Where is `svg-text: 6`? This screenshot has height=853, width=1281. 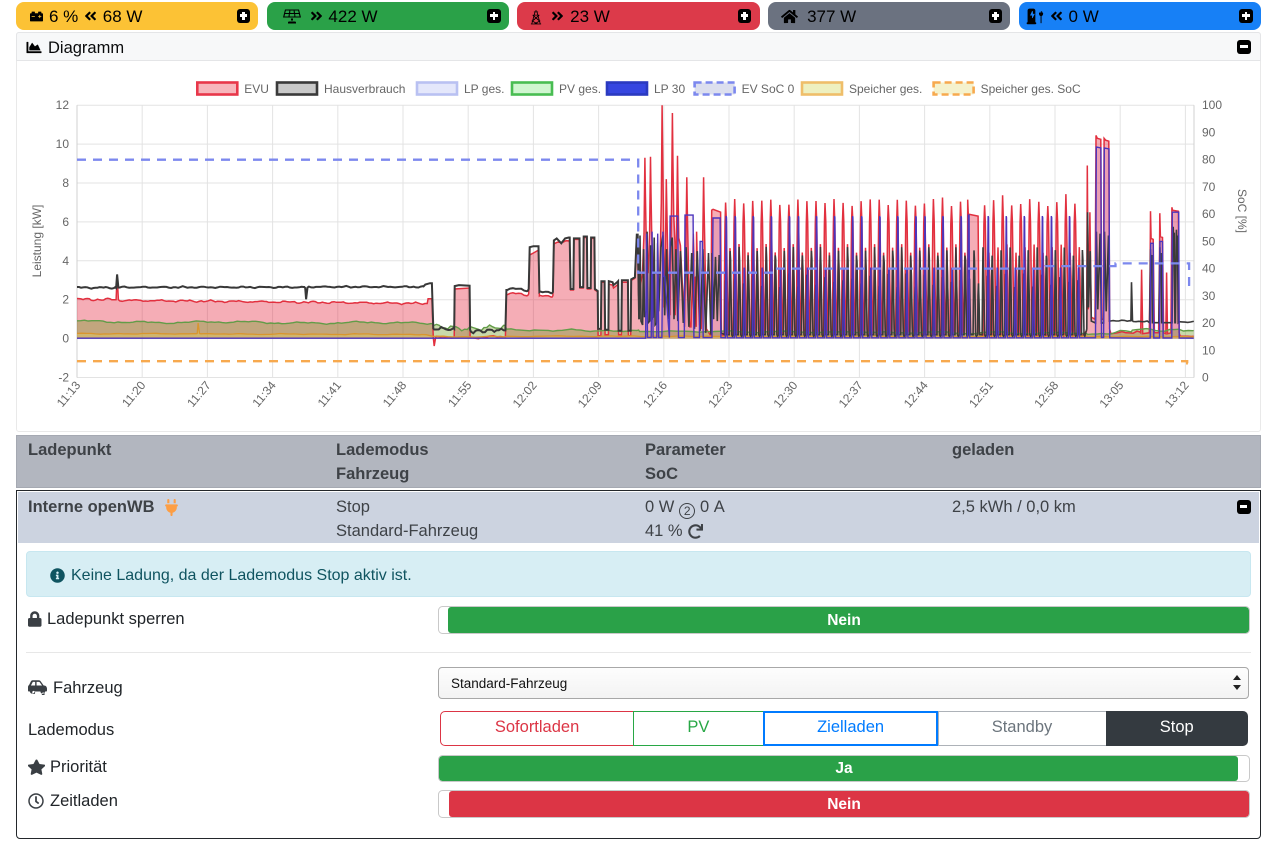
svg-text: 6 is located at coordinates (65, 222).